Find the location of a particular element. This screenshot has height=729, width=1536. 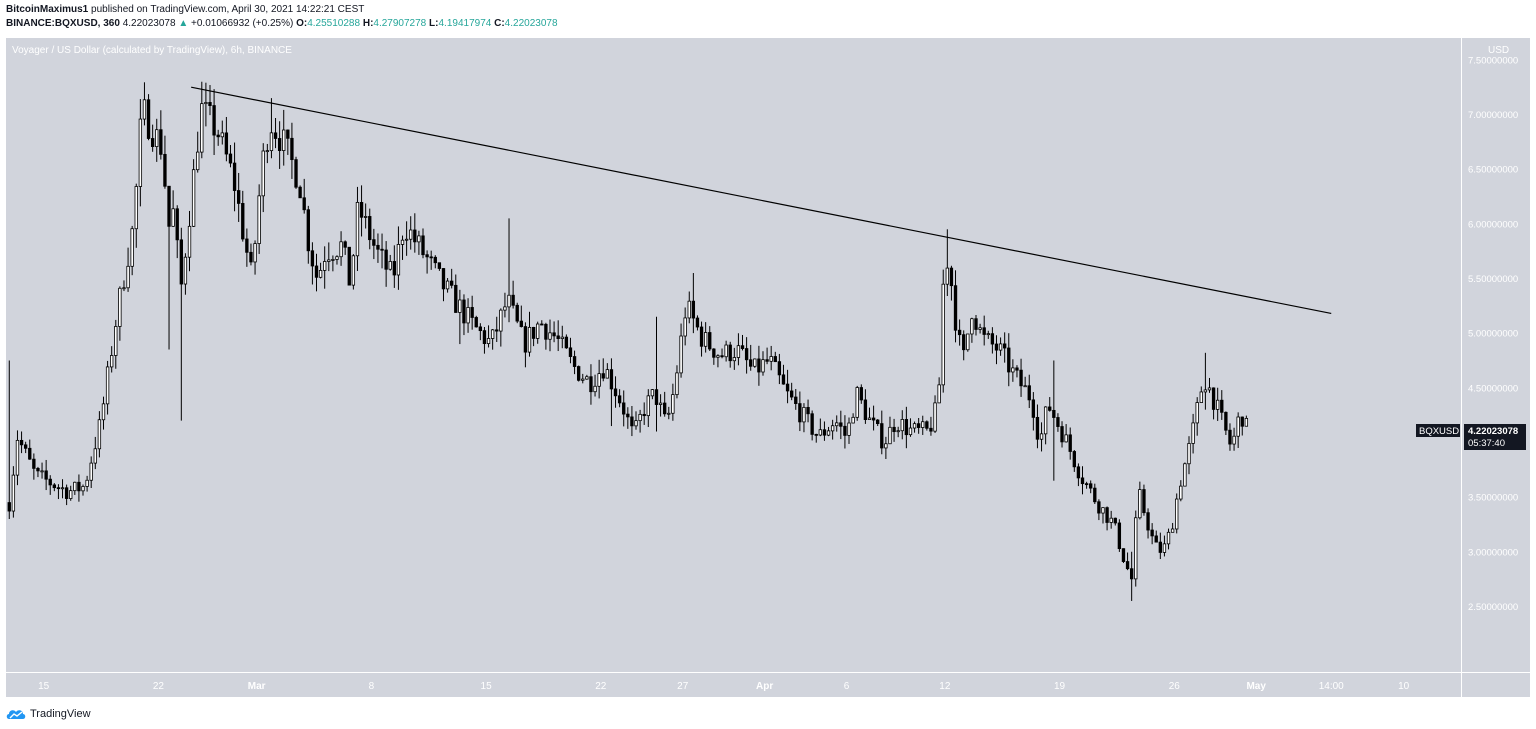

axis-corner is located at coordinates (1496, 685).